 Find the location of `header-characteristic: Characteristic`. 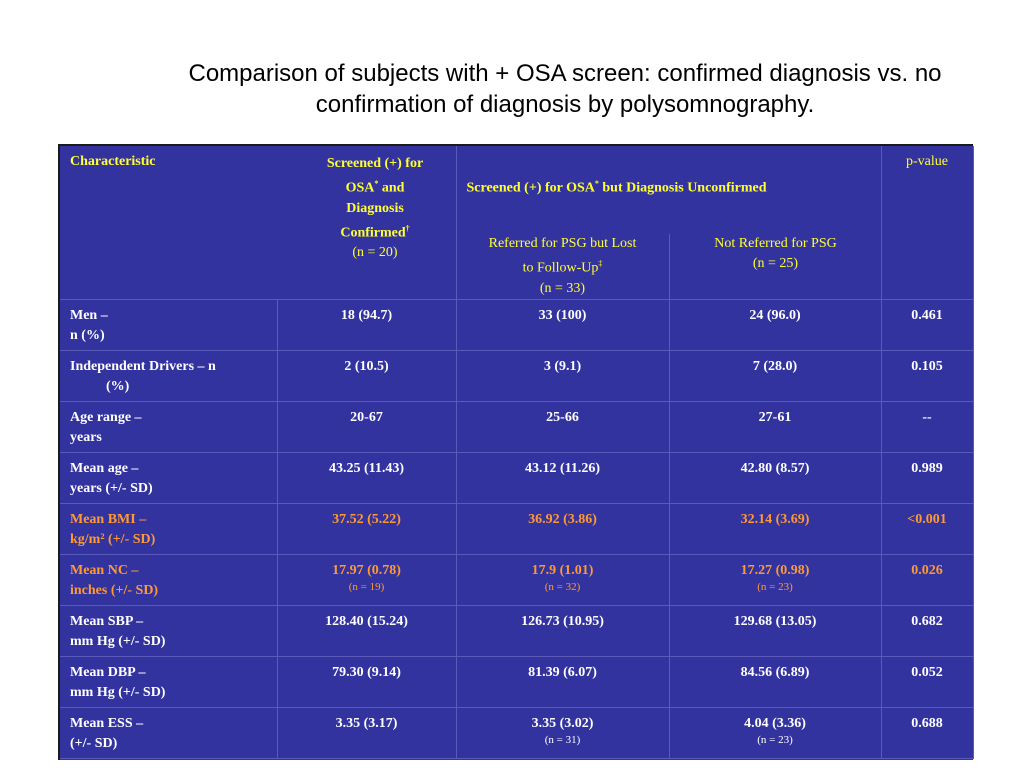

header-characteristic: Characteristic is located at coordinates (113, 161).